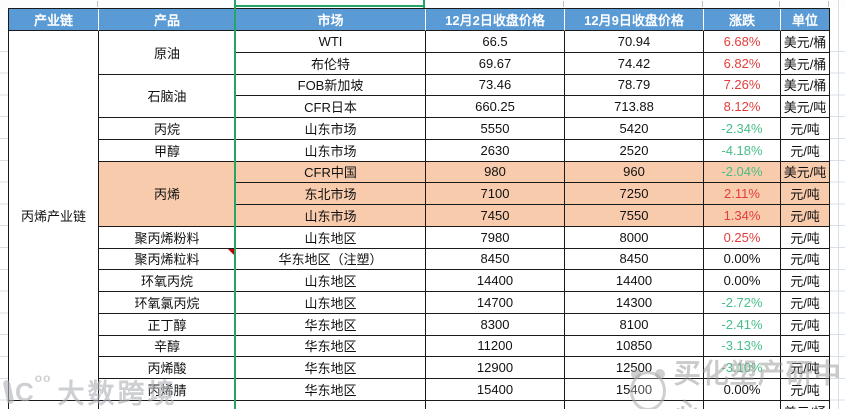 This screenshot has width=845, height=409. Describe the element at coordinates (495, 85) in the screenshot. I see `cell-price-dec2: 73.46` at that location.